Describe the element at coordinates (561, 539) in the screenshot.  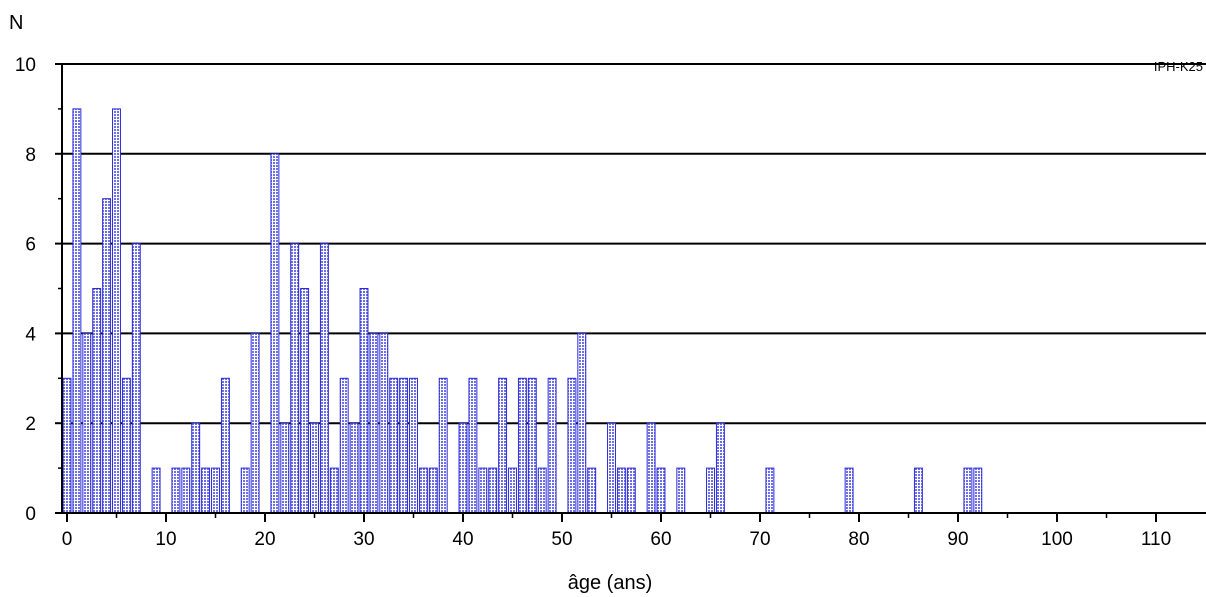
I see `x-tick-label-50: 50` at that location.